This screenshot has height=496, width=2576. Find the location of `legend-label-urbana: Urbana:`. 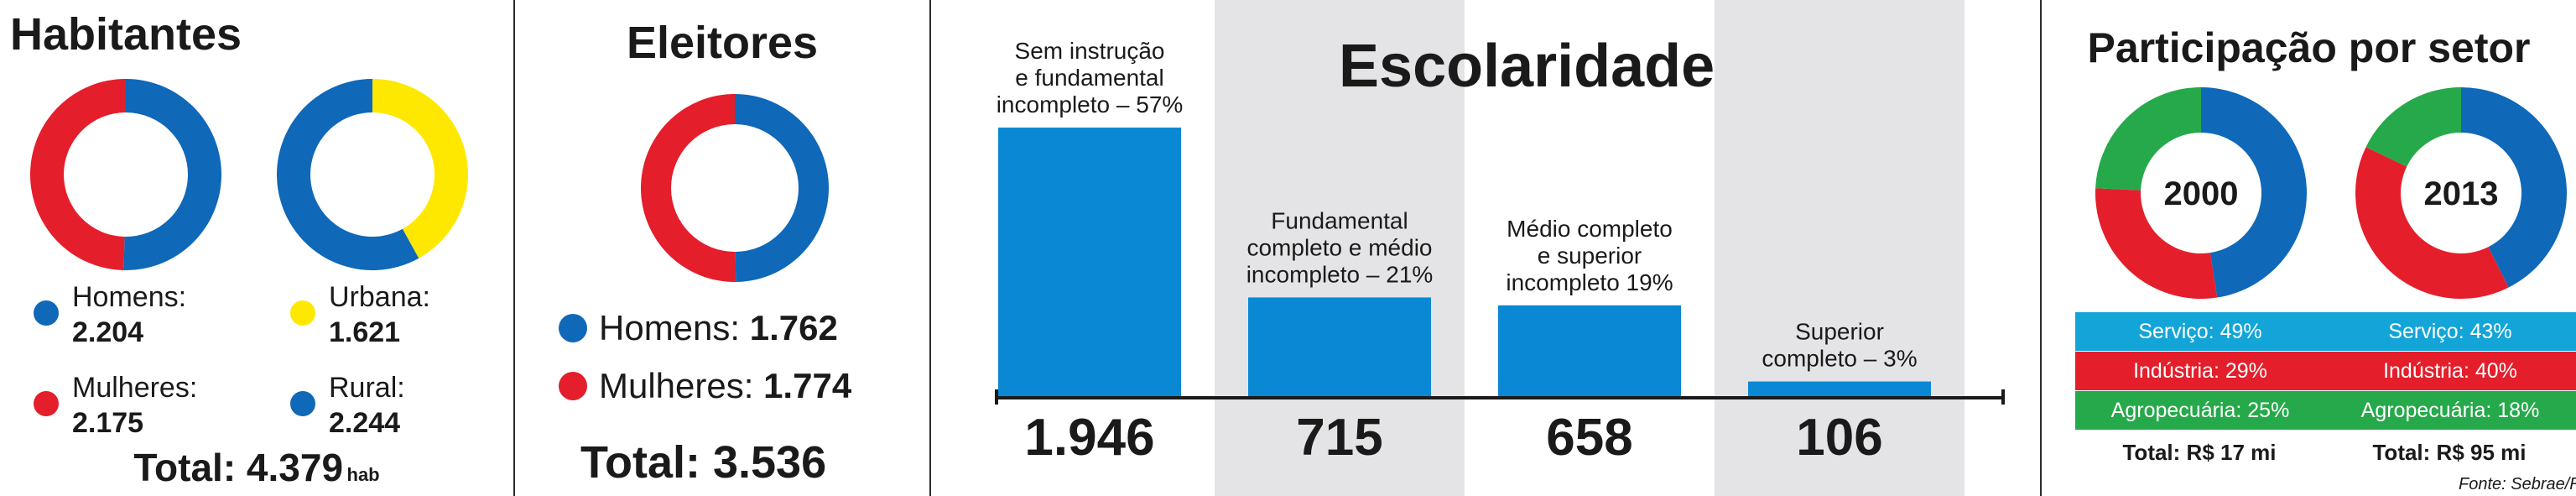

legend-label-urbana: Urbana: is located at coordinates (379, 297).